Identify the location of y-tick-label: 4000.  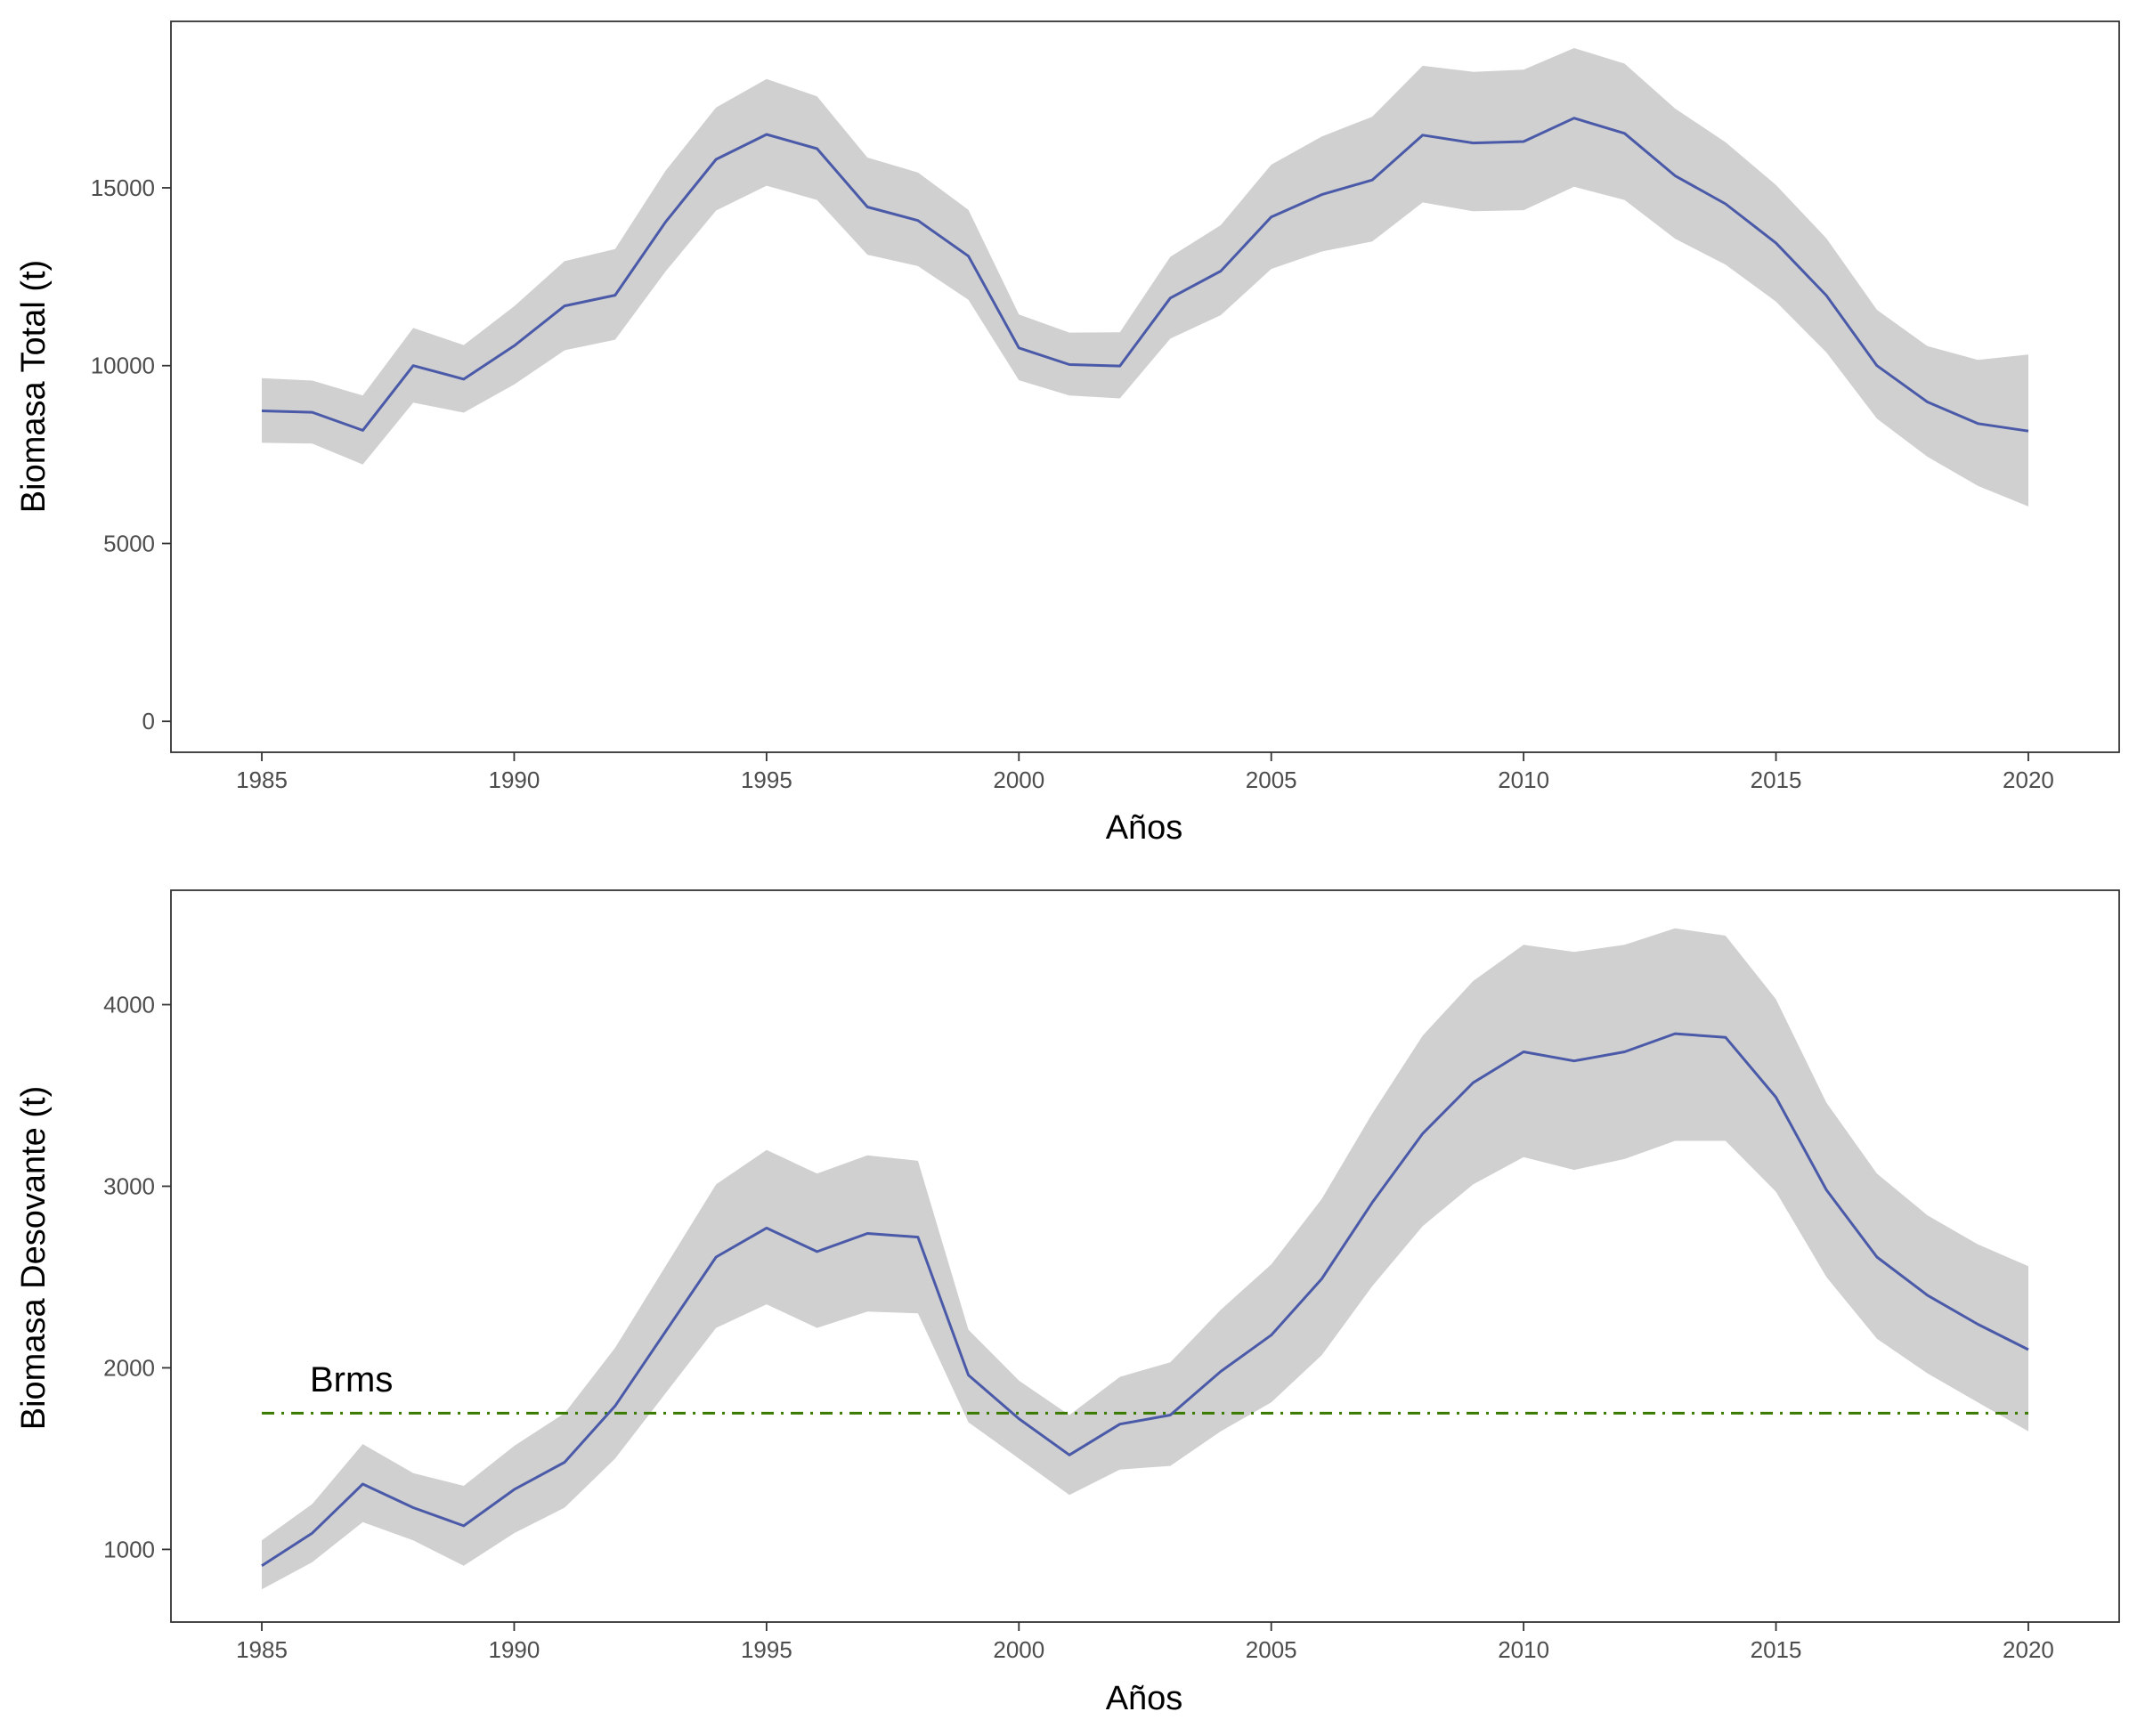
(129, 1005).